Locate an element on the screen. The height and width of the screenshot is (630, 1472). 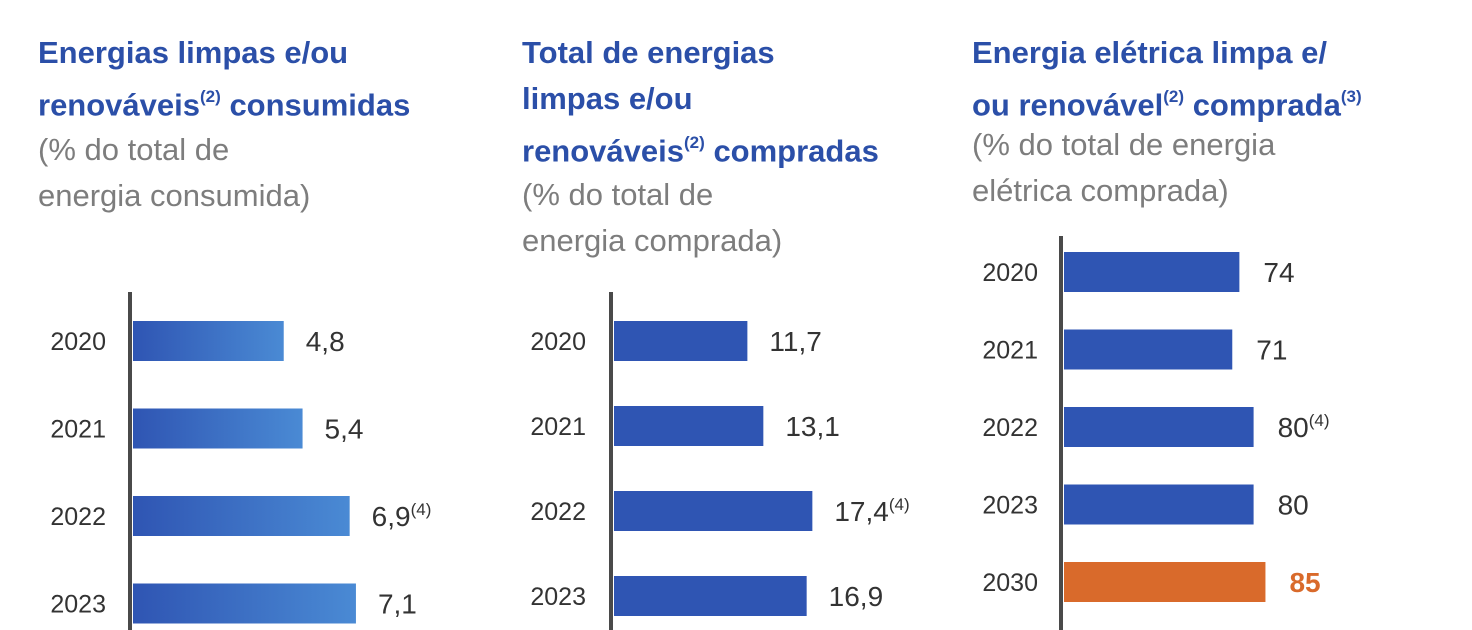
value-label-2020: 74 is located at coordinates (1278, 272).